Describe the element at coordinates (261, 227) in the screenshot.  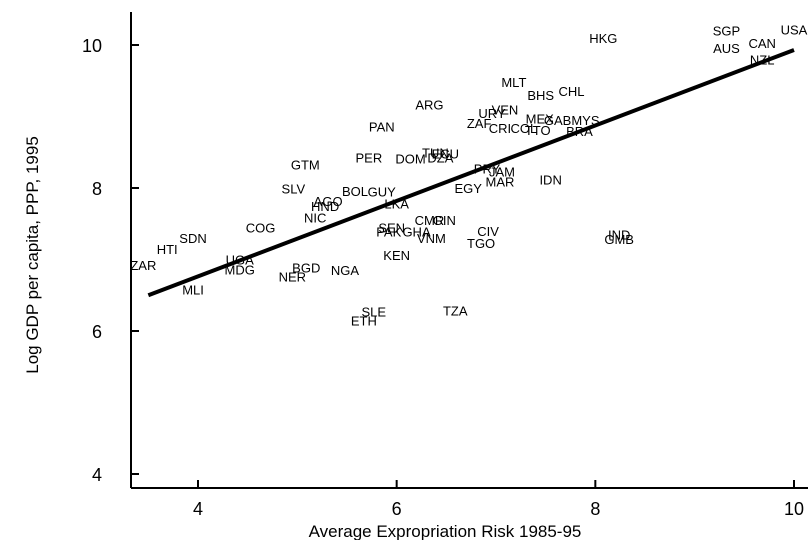
I see `point-label-cog: COG` at that location.